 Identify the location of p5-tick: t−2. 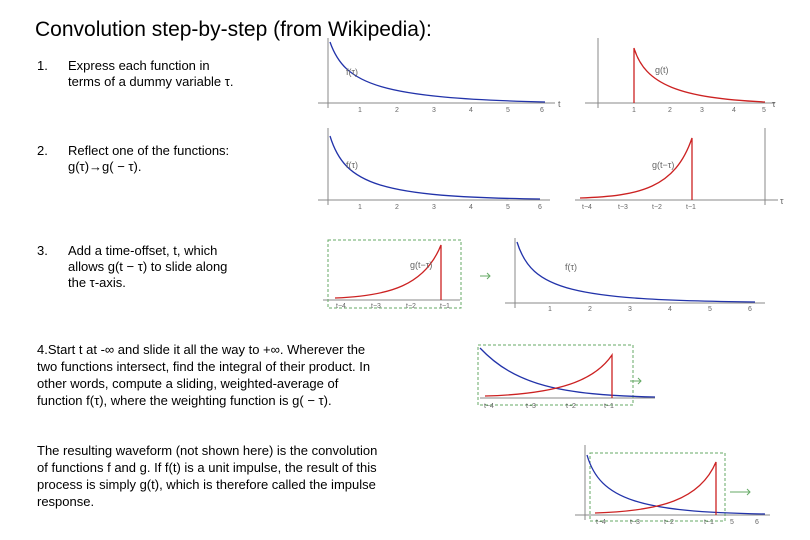
(411, 306).